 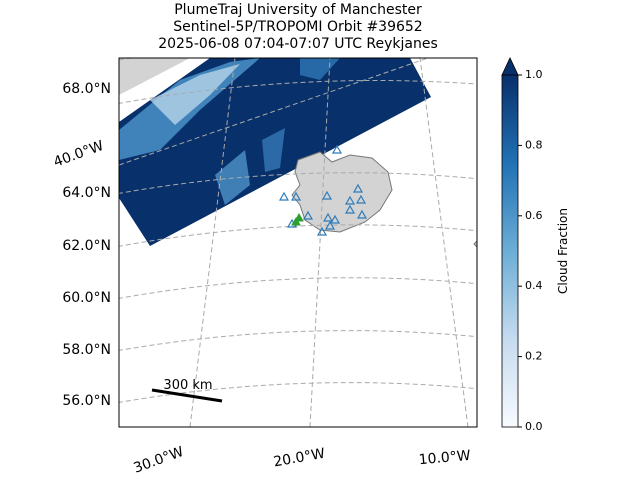 What do you see at coordinates (534, 144) in the screenshot?
I see `colorbar-tick-label: 0.8` at bounding box center [534, 144].